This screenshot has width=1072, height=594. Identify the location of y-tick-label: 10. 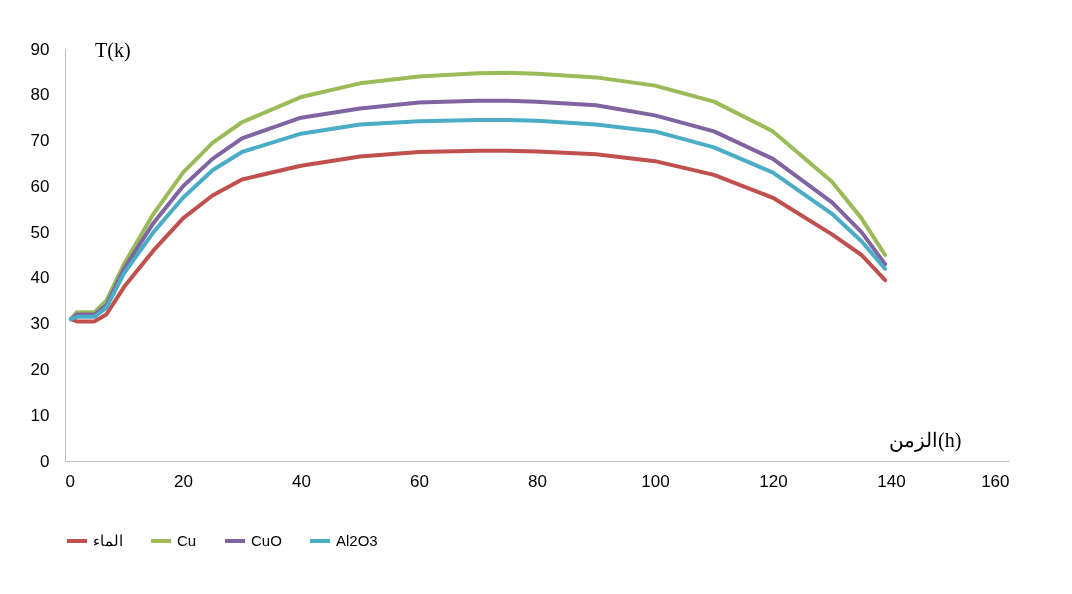
(40, 415).